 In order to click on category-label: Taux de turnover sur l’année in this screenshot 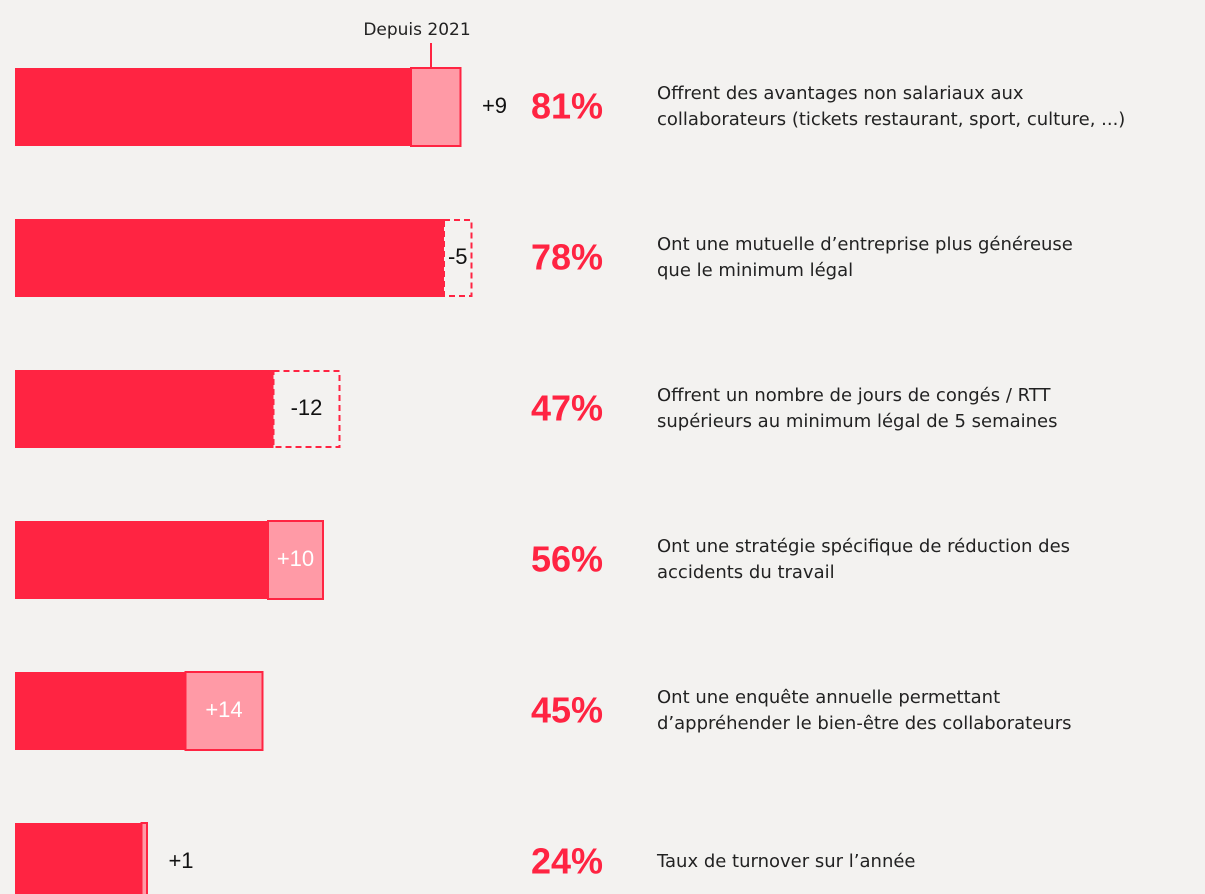, I will do `click(786, 861)`.